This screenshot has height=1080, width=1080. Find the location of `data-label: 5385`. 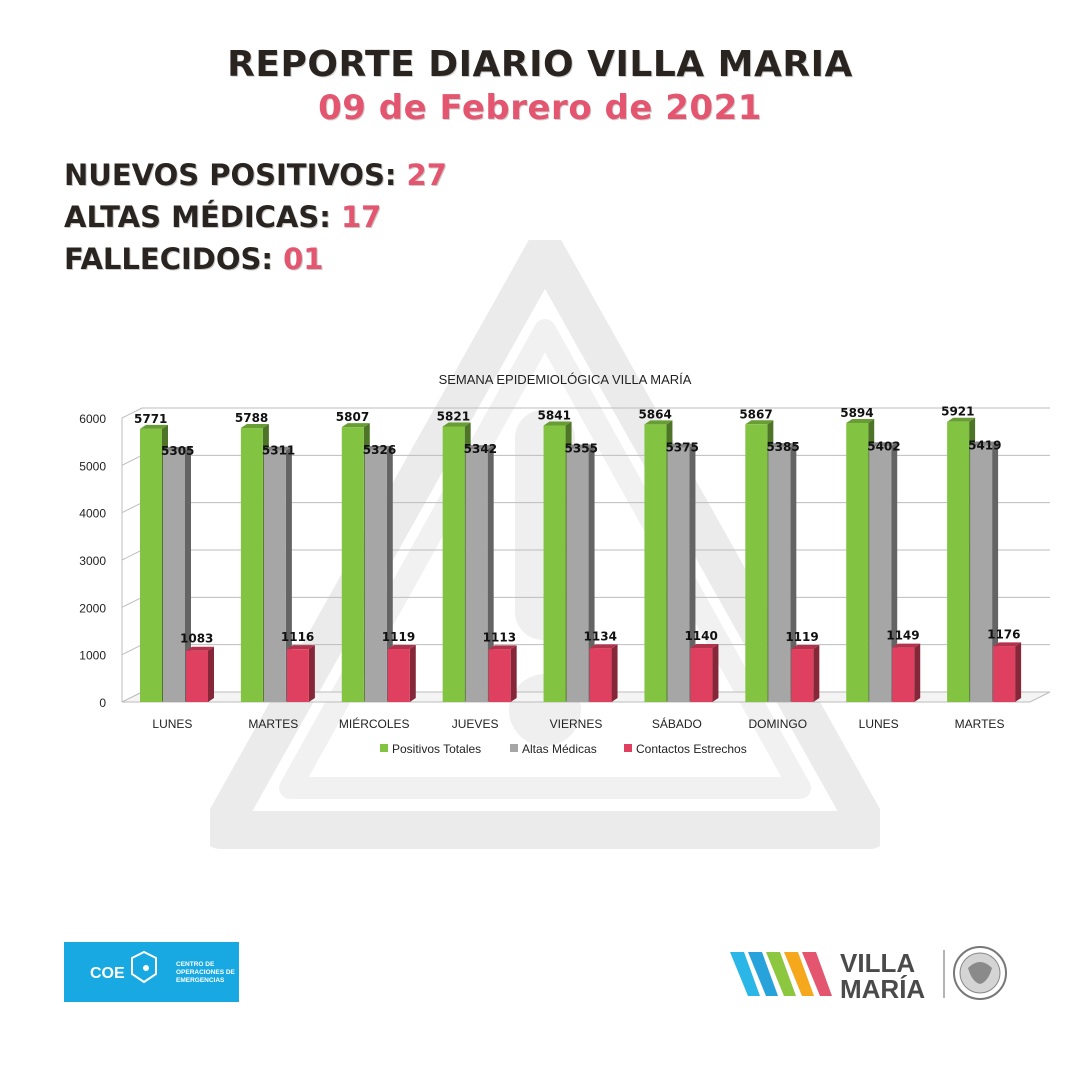

data-label: 5385 is located at coordinates (782, 447).